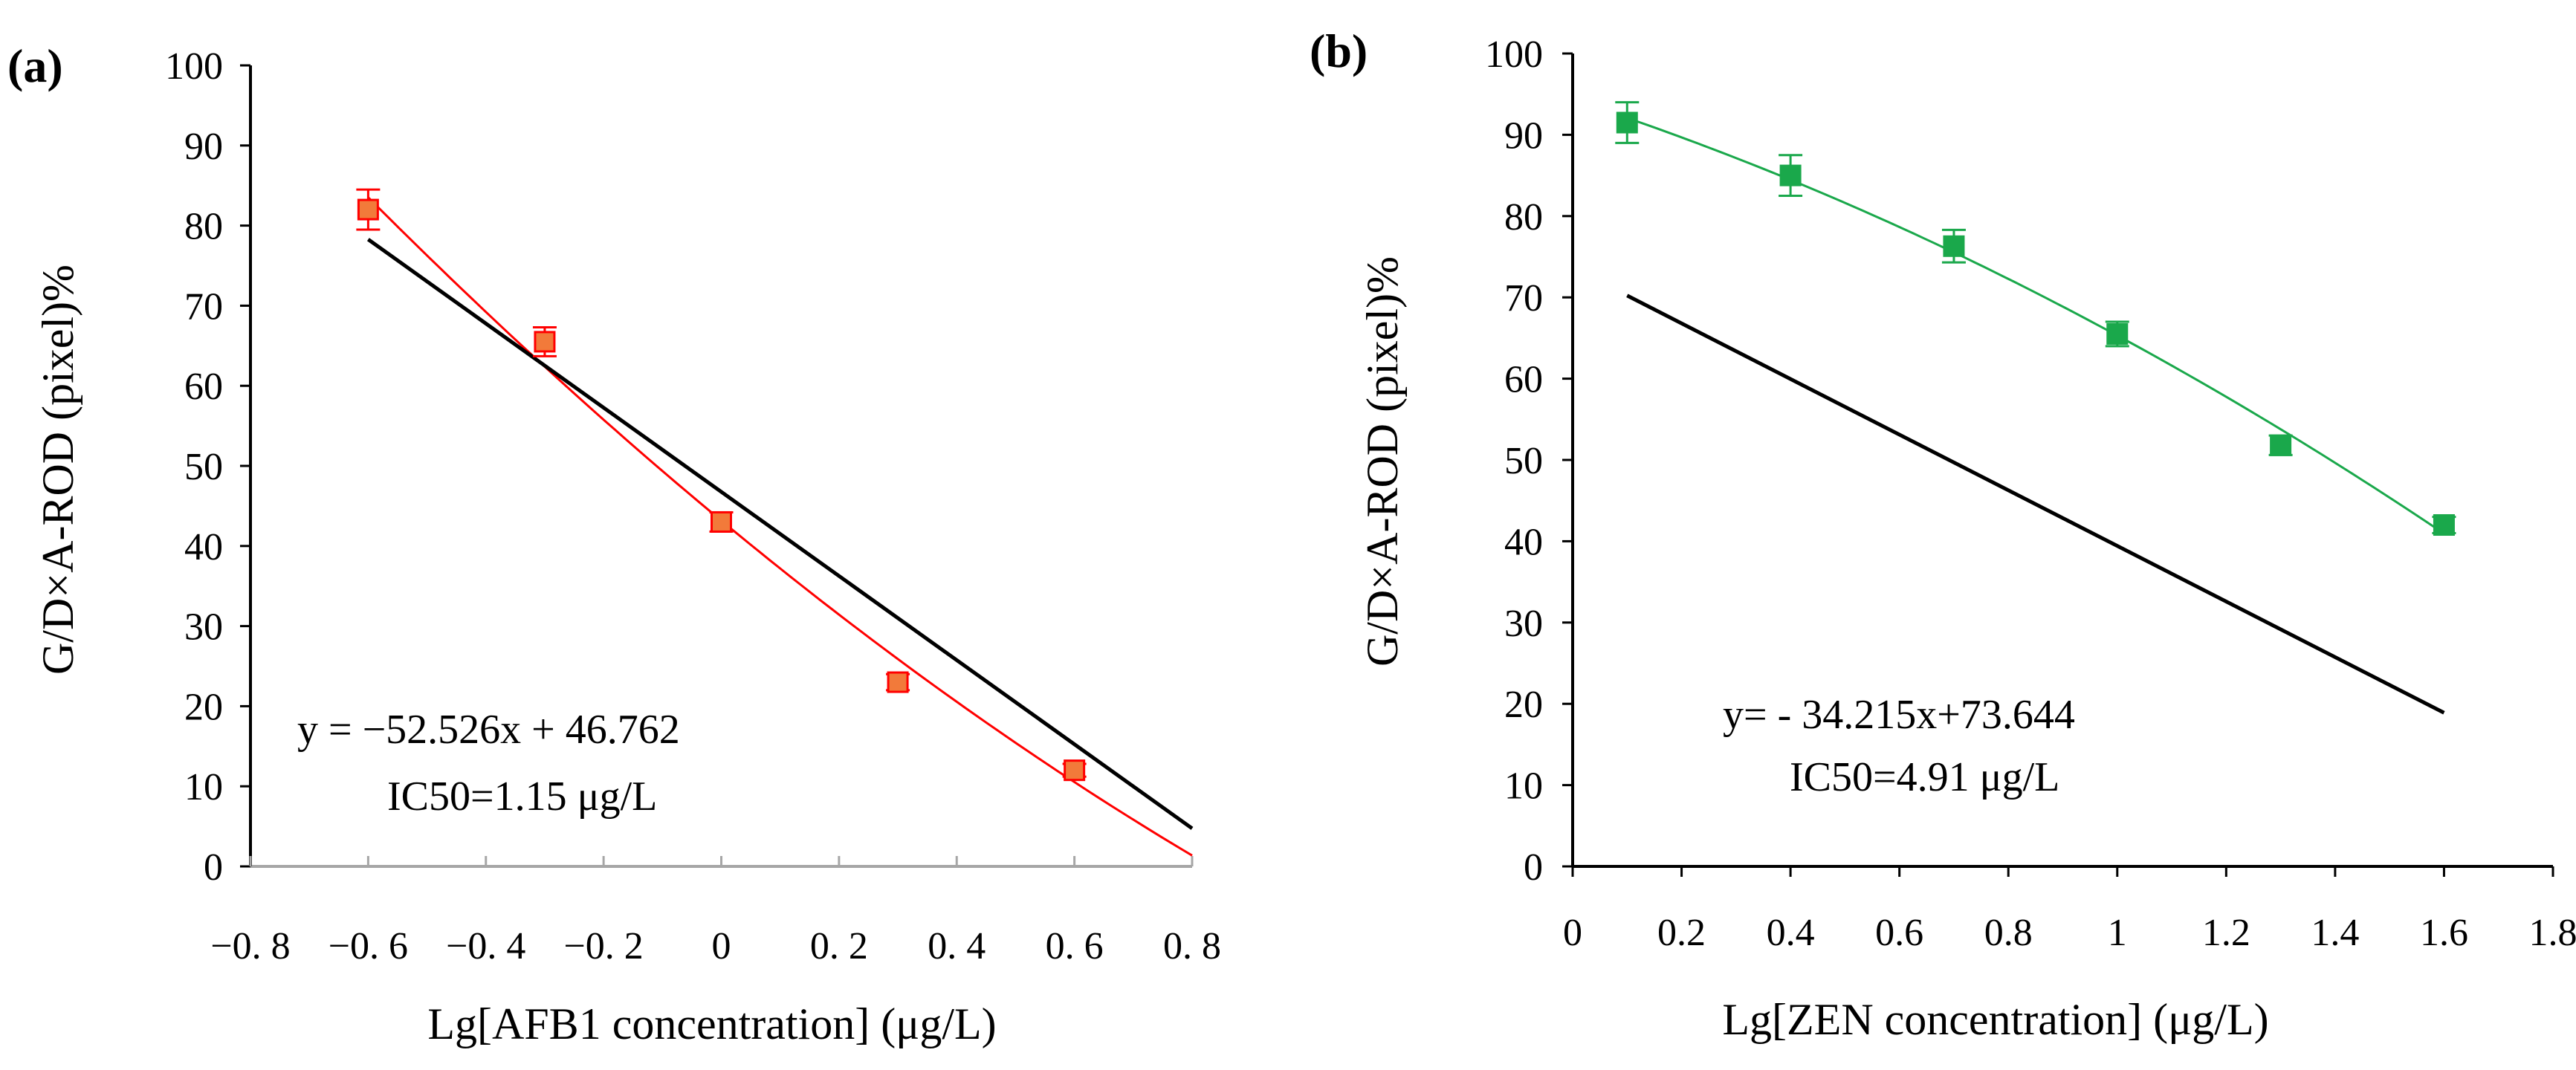 The height and width of the screenshot is (1070, 2576). What do you see at coordinates (1925, 777) in the screenshot?
I see `panel-b-ic50: IC50=4.91 μg/L` at bounding box center [1925, 777].